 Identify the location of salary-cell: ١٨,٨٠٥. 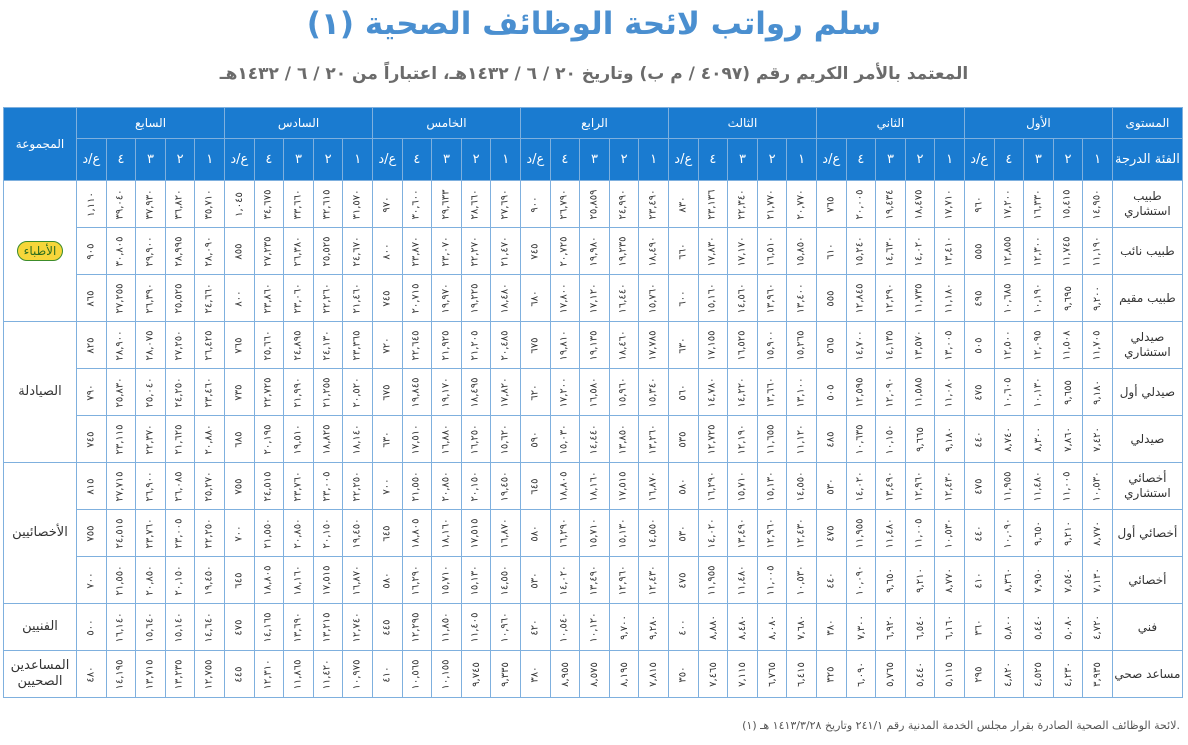
(565, 486).